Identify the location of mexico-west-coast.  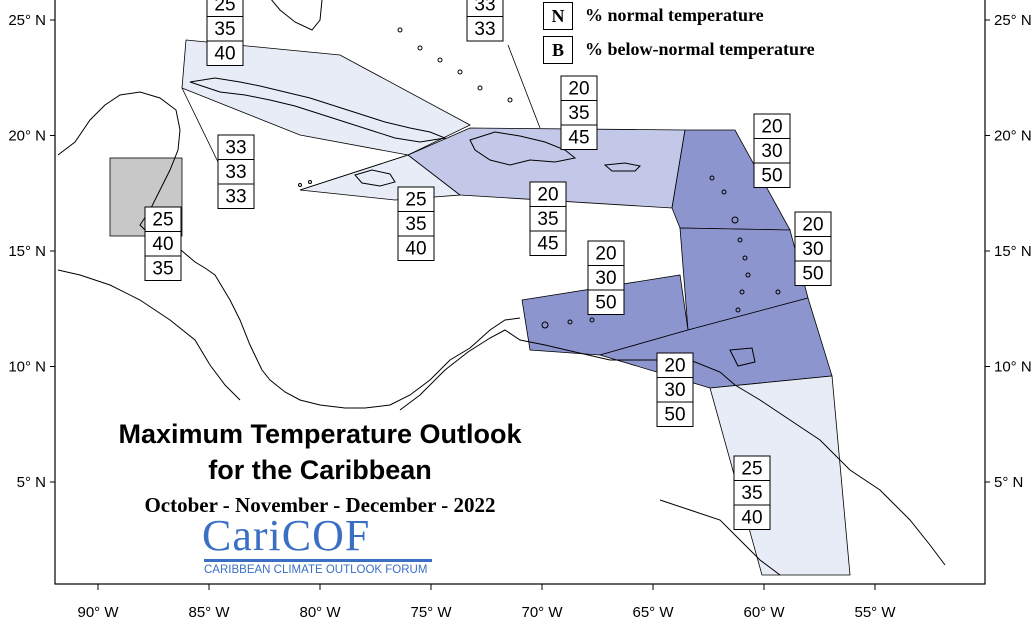
(149, 335).